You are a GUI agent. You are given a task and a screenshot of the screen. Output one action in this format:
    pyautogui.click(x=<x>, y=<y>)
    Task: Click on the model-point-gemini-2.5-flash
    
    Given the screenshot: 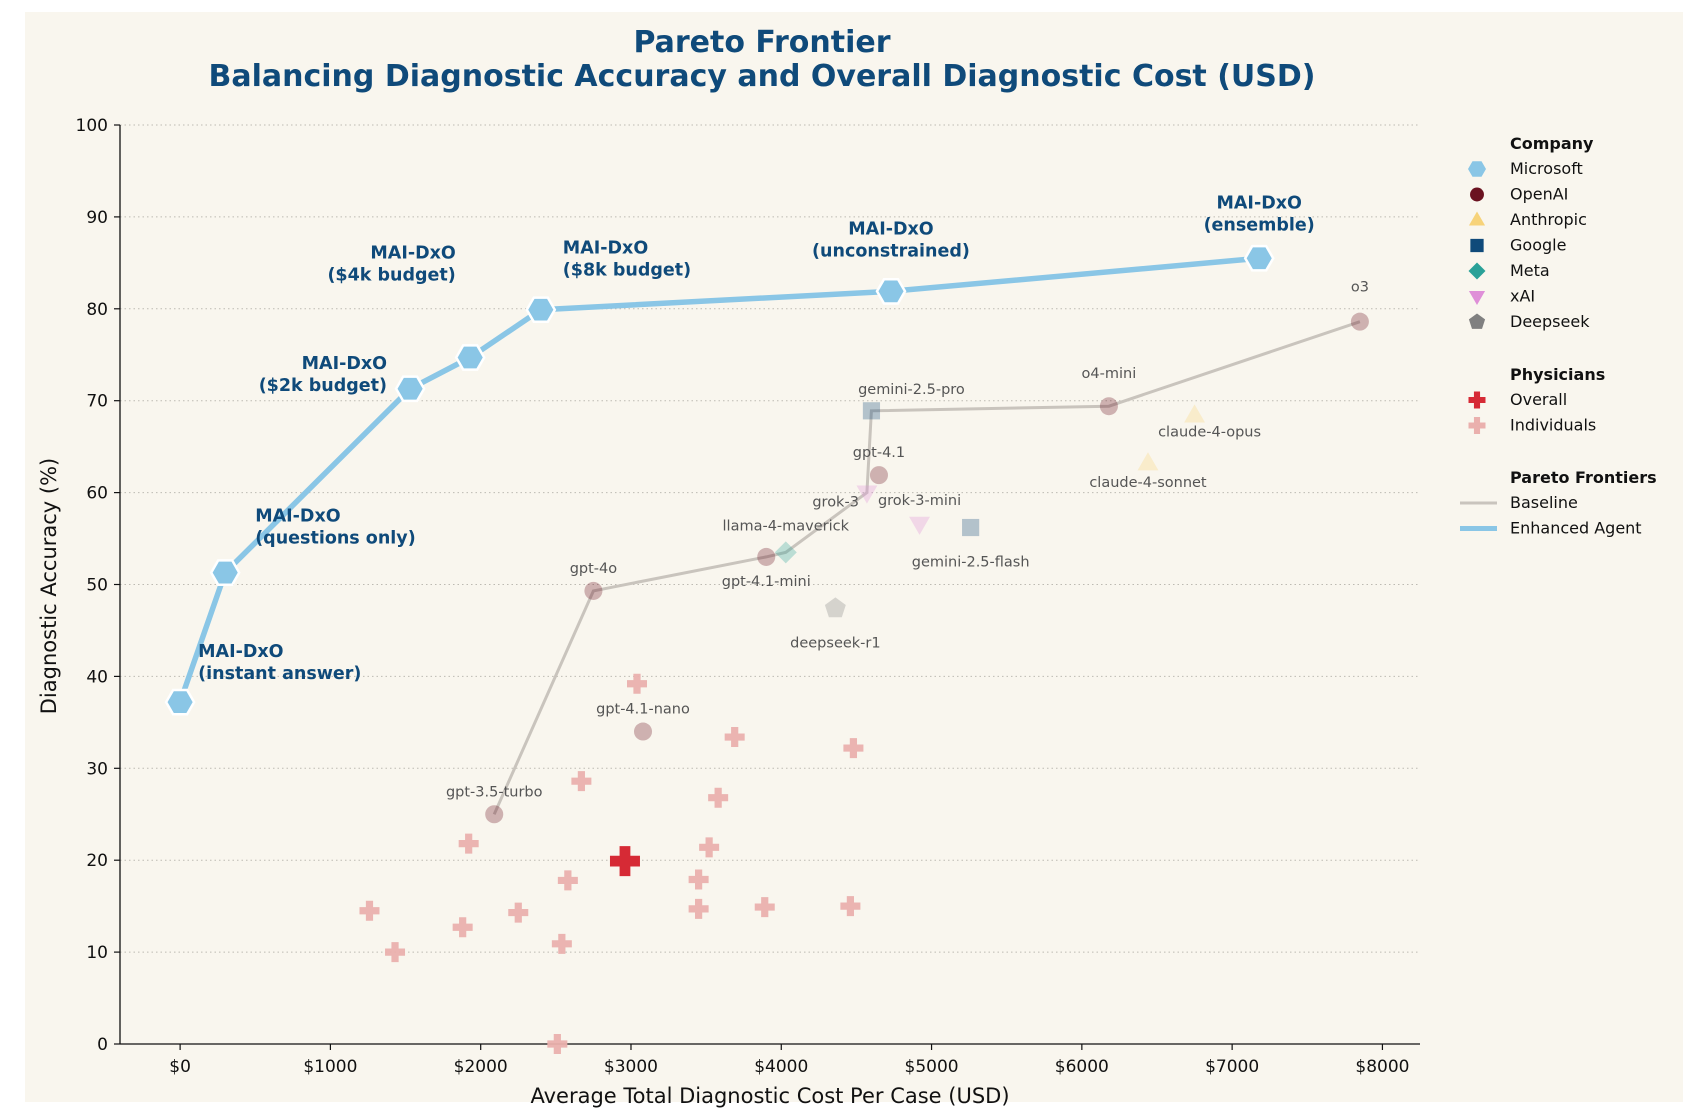 What is the action you would take?
    pyautogui.click(x=971, y=527)
    